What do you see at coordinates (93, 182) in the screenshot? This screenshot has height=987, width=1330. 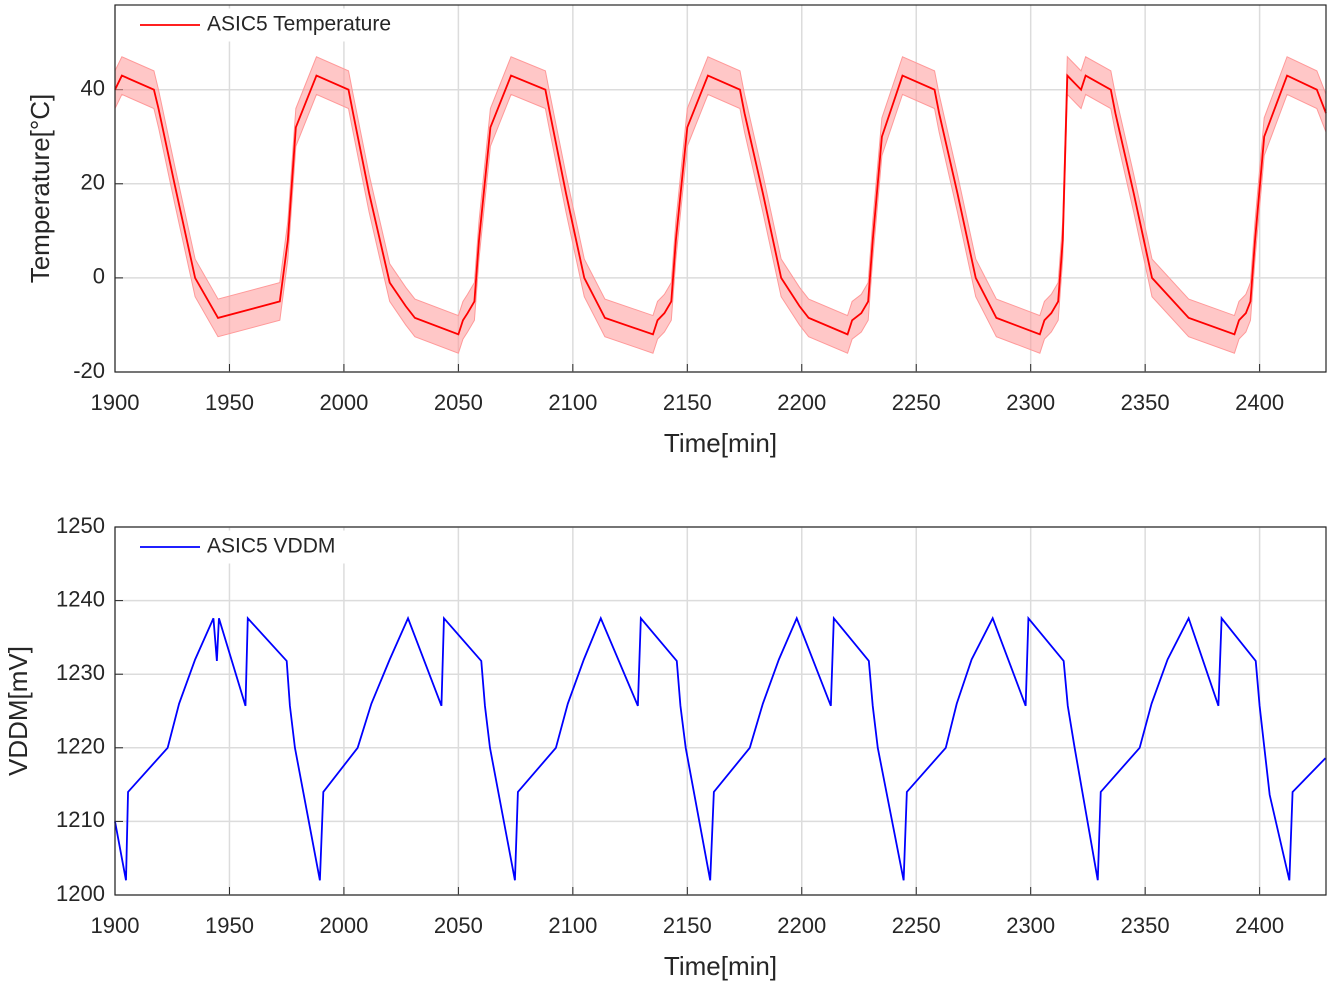 I see `y-tick-label: 20` at bounding box center [93, 182].